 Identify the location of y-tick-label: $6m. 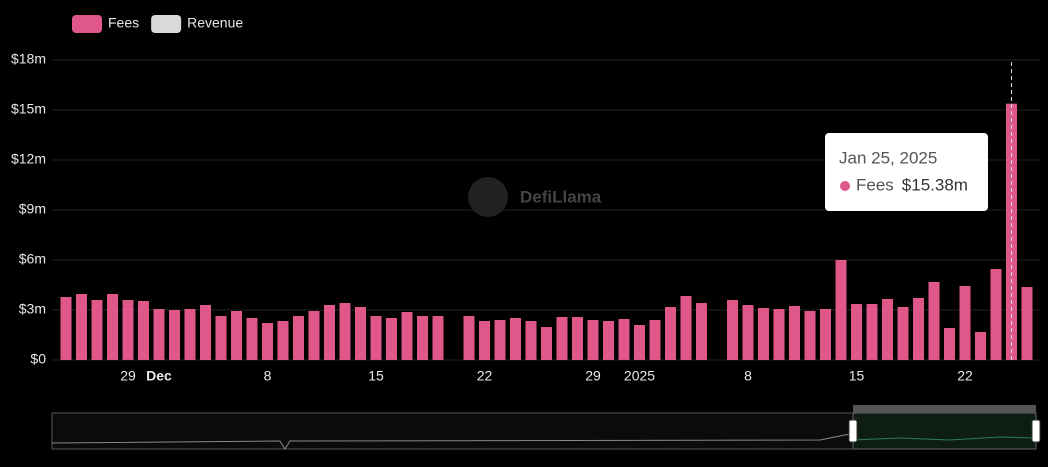
(32, 259).